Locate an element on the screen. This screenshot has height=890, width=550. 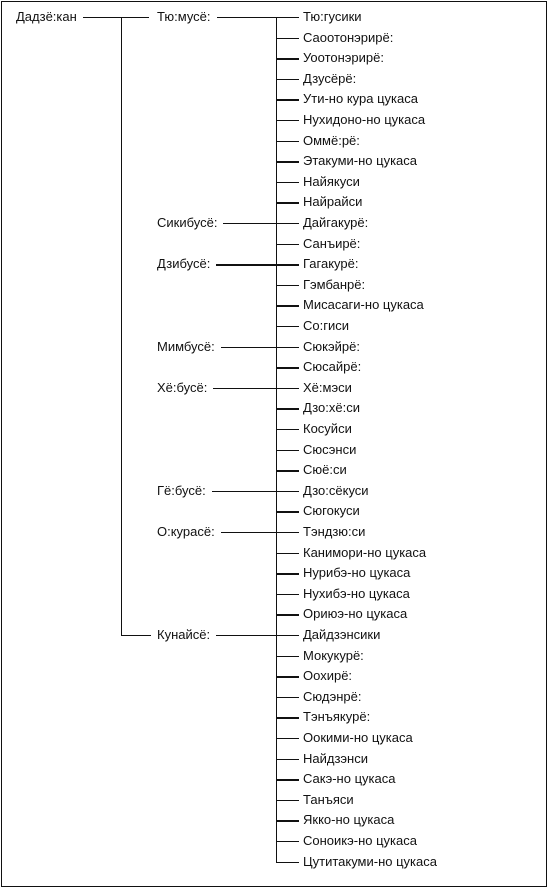
leaf-label: Мисасаги-но цукаса is located at coordinates (363, 305).